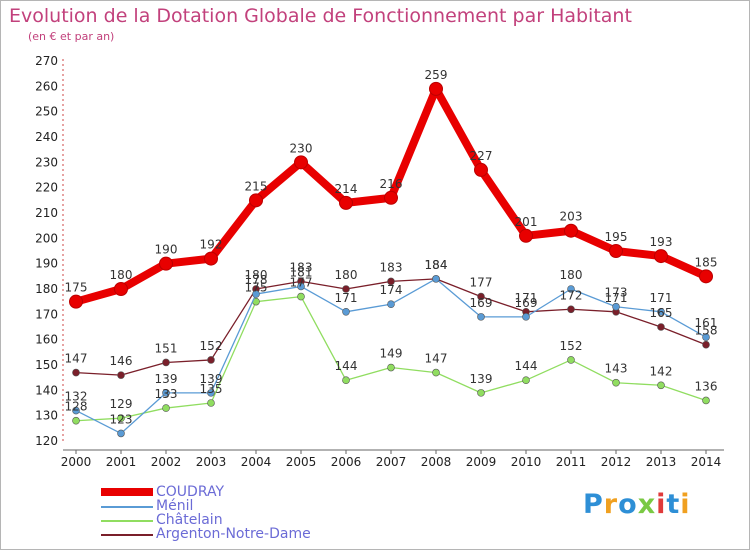 The height and width of the screenshot is (550, 750). What do you see at coordinates (121, 404) in the screenshot?
I see `series-2-data-label: 129` at bounding box center [121, 404].